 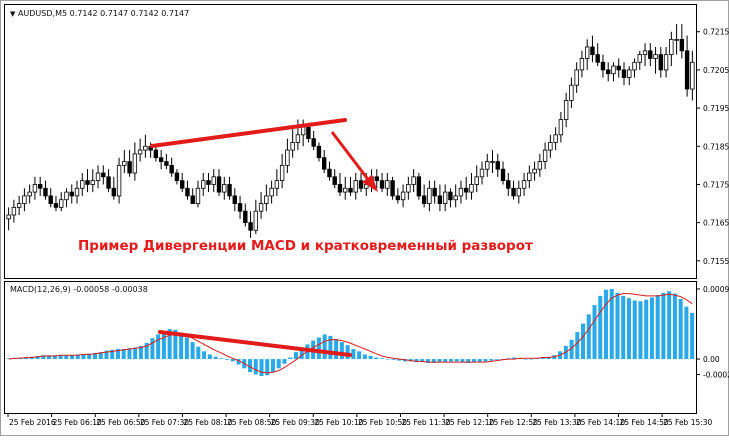 I want to click on time-tick-label: 25 Feb 11:30, so click(x=425, y=422).